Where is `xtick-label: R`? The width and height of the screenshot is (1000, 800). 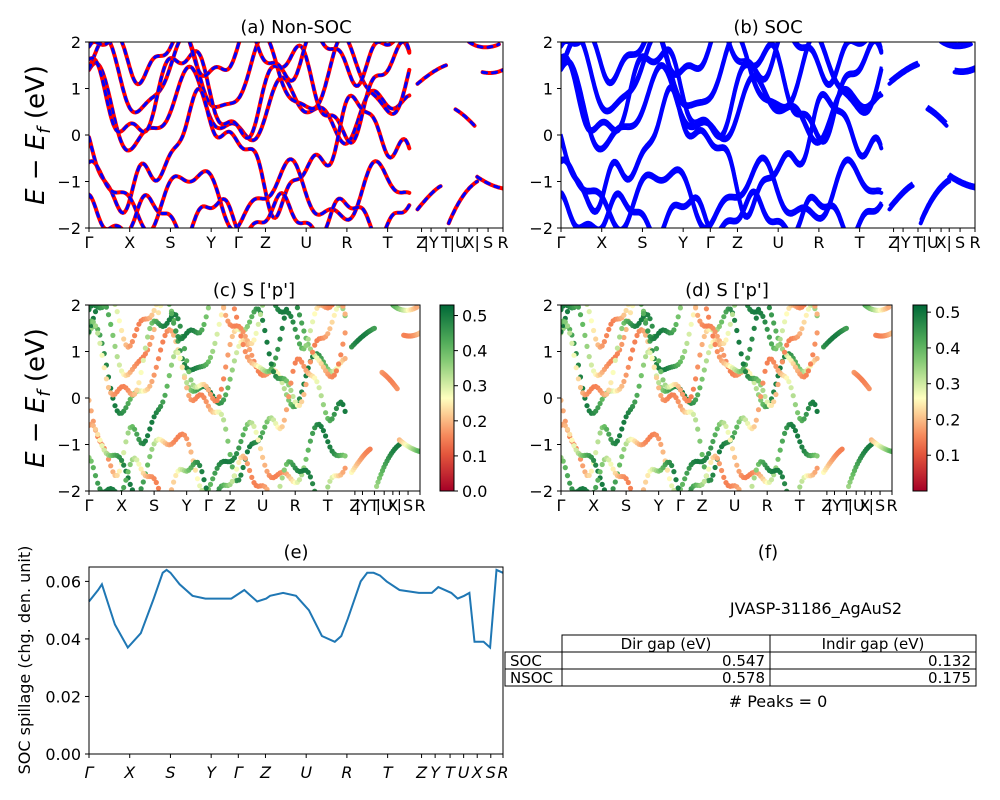 xtick-label: R is located at coordinates (346, 242).